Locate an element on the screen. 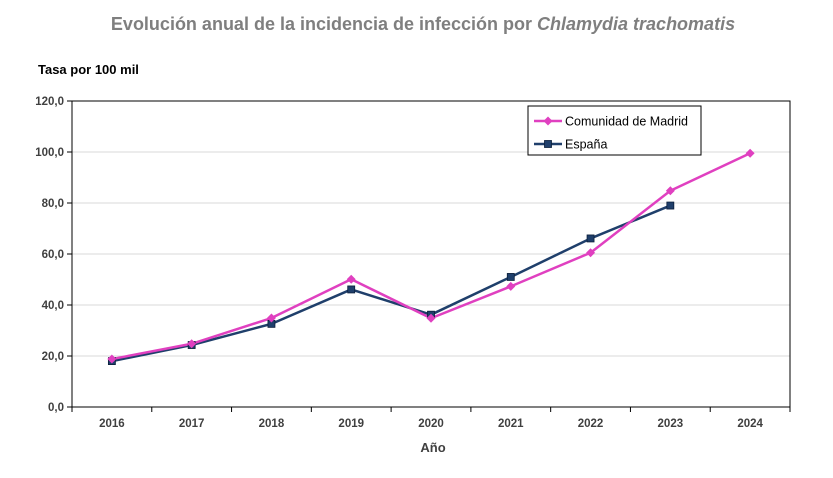 The width and height of the screenshot is (833, 478). legend-entry-label: España is located at coordinates (586, 145).